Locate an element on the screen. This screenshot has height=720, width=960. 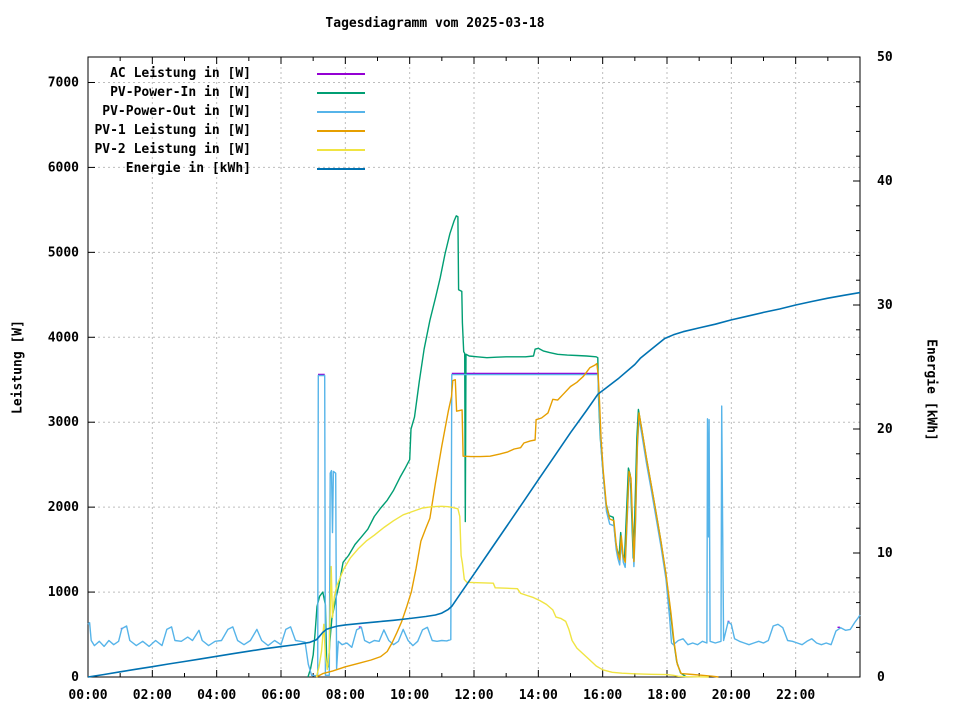
y-right-tick-label: 10 is located at coordinates (885, 553).